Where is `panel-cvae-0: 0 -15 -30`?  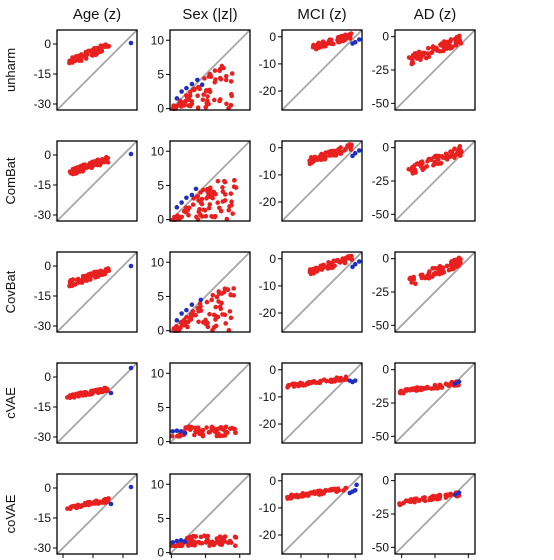 panel-cvae-0: 0 -15 -30 is located at coordinates (86, 403).